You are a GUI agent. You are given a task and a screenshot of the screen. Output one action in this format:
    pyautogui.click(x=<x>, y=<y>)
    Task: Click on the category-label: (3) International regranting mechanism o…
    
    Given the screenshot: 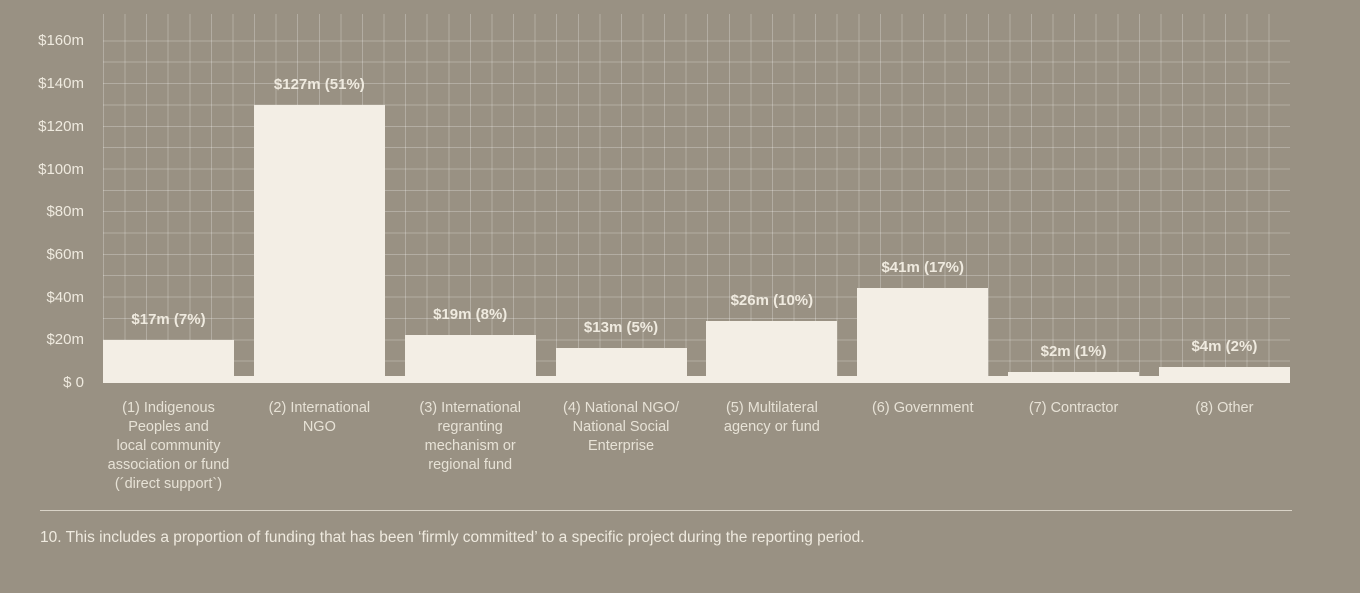 What is the action you would take?
    pyautogui.click(x=470, y=436)
    